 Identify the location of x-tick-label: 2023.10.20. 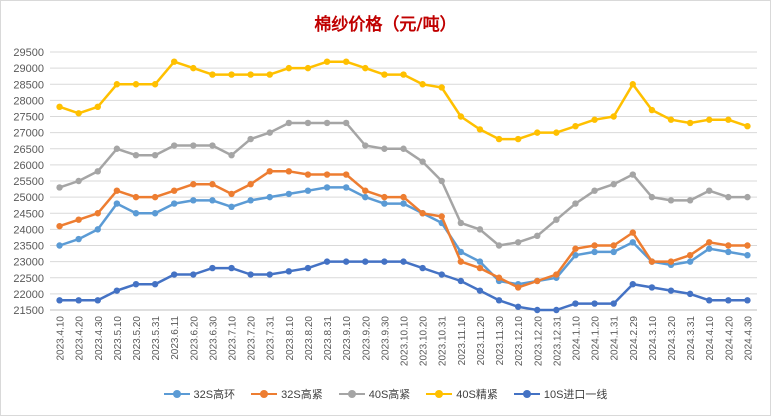
(424, 341).